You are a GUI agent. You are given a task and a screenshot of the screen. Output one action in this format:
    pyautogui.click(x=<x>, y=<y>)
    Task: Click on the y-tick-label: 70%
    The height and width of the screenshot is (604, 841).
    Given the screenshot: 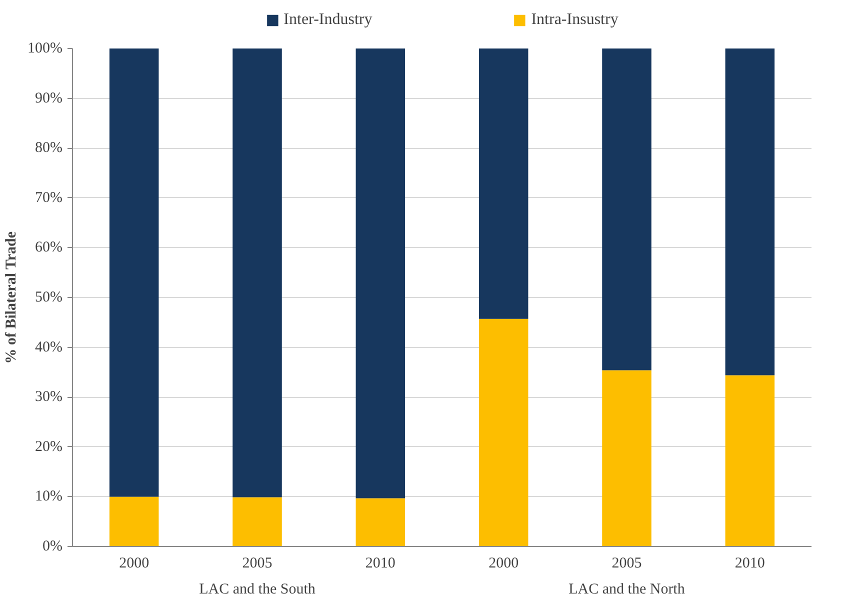 What is the action you would take?
    pyautogui.click(x=49, y=198)
    